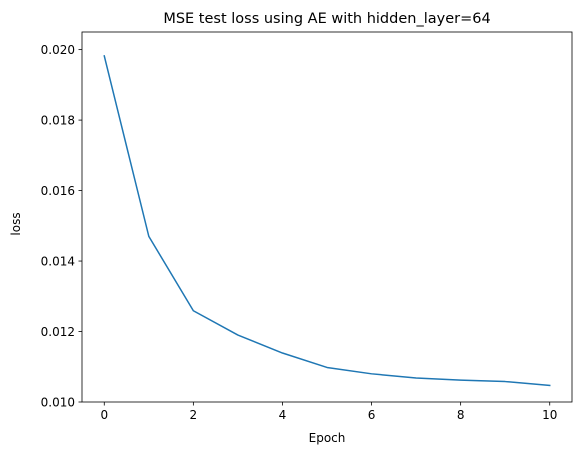 This screenshot has height=460, width=584. What do you see at coordinates (327, 438) in the screenshot?
I see `x-axis-label: Epoch` at bounding box center [327, 438].